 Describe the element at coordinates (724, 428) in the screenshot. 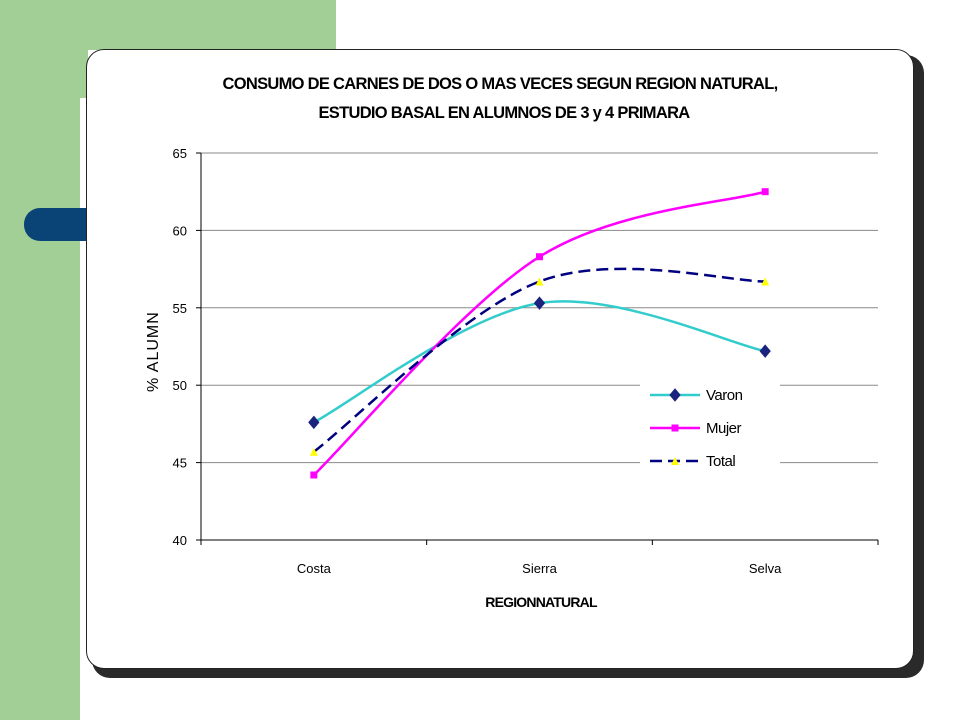

I see `legend-label-mujer: Mujer` at that location.